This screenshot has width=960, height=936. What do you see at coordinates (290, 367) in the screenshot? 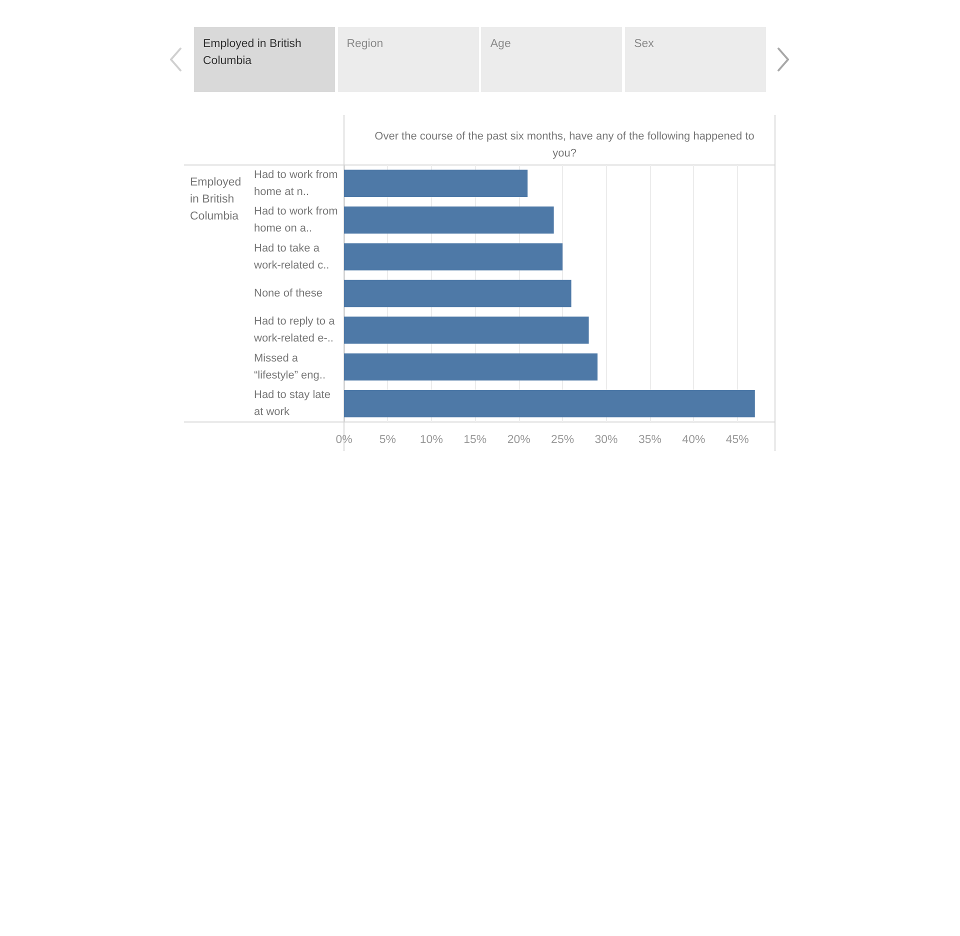
I see `y-tick-label: Missed a “lifestyle” eng..` at bounding box center [290, 367].